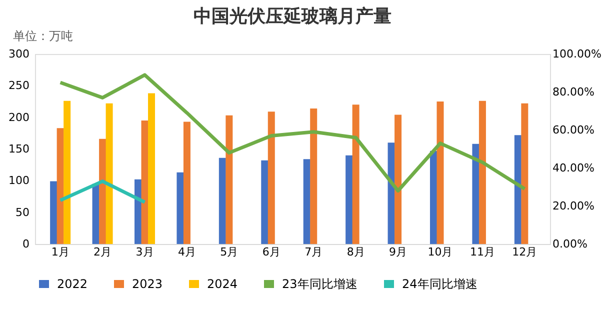  Describe the element at coordinates (222, 284) in the screenshot. I see `legend-label: 2024` at that location.